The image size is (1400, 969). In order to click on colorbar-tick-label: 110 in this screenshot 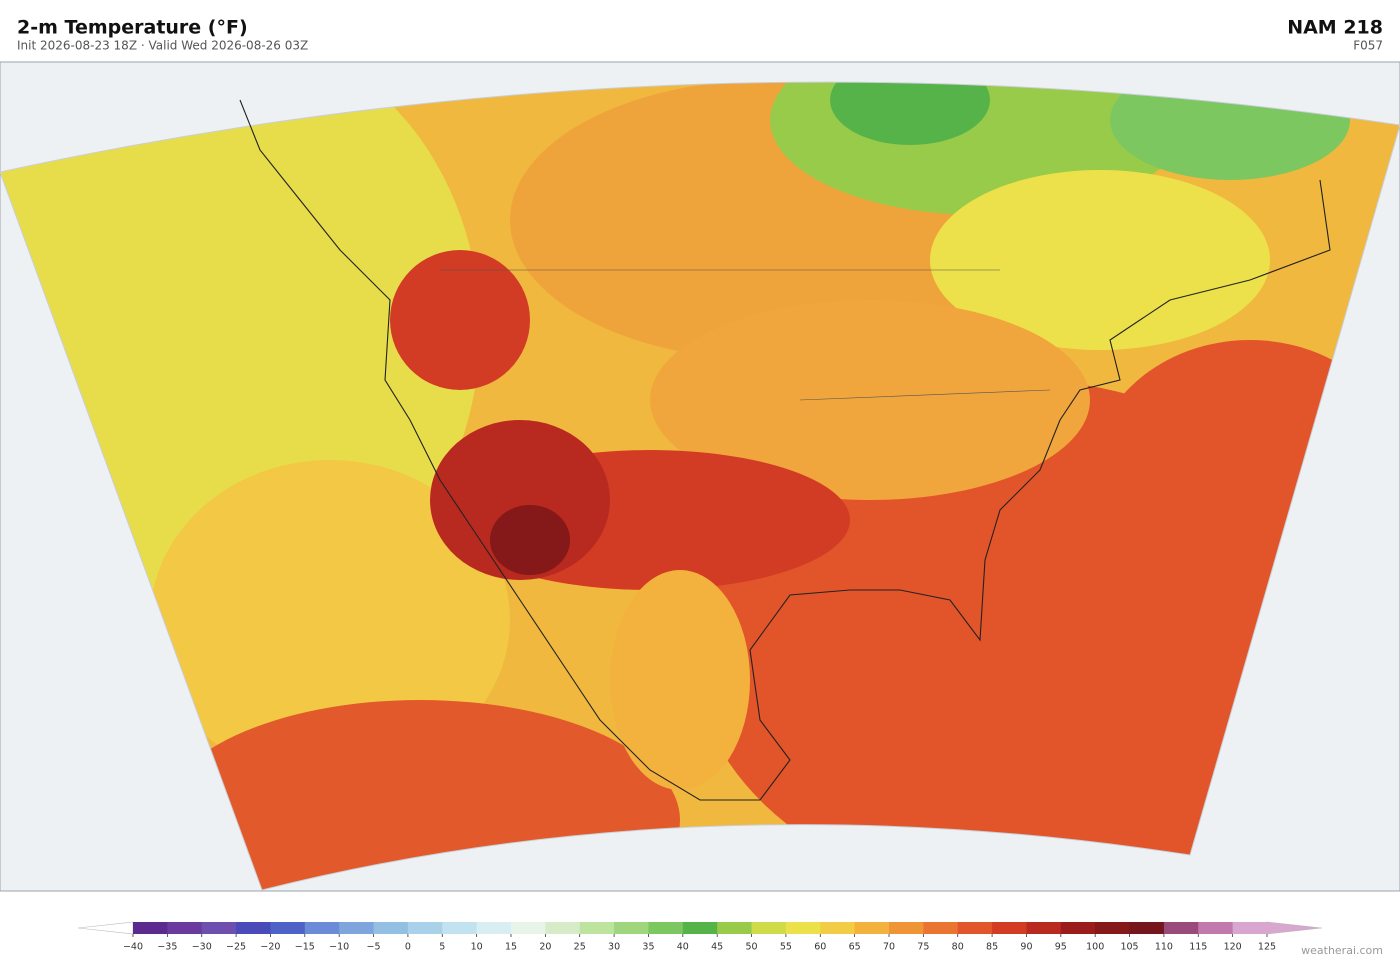, I will do `click(1164, 947)`.